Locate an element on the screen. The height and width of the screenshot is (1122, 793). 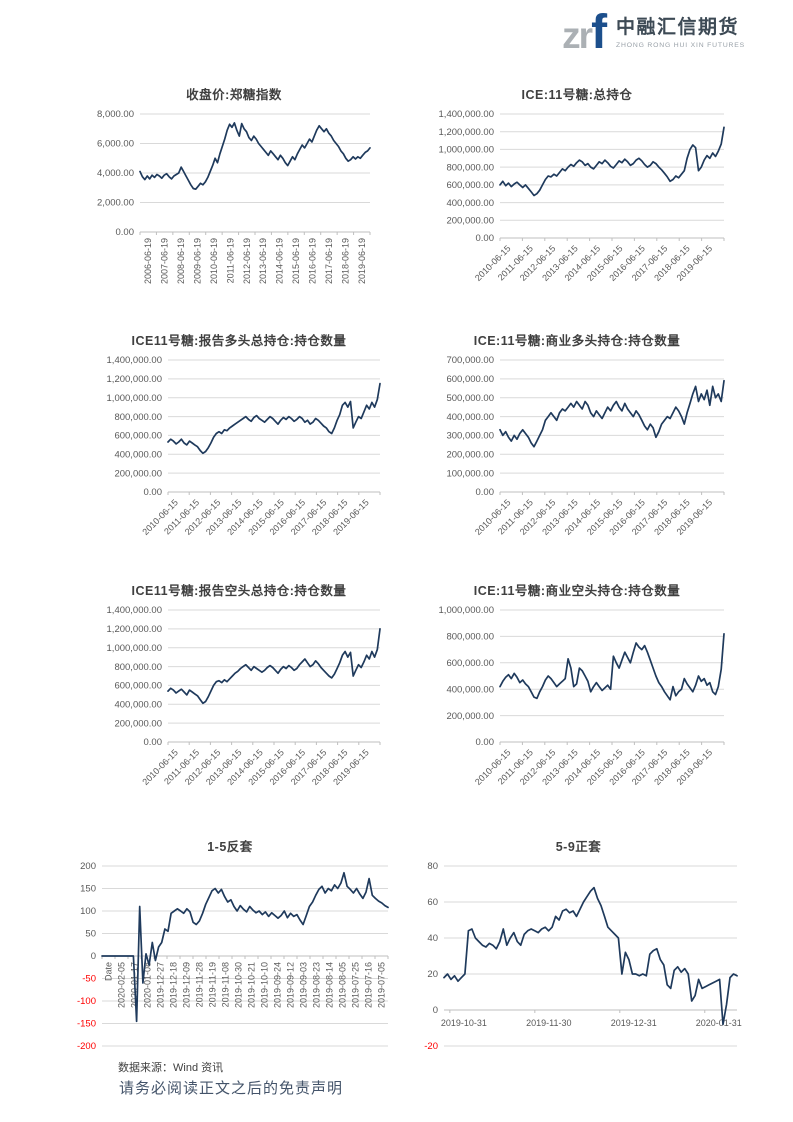
svg-text: 2019-12-18 is located at coordinates (174, 985).